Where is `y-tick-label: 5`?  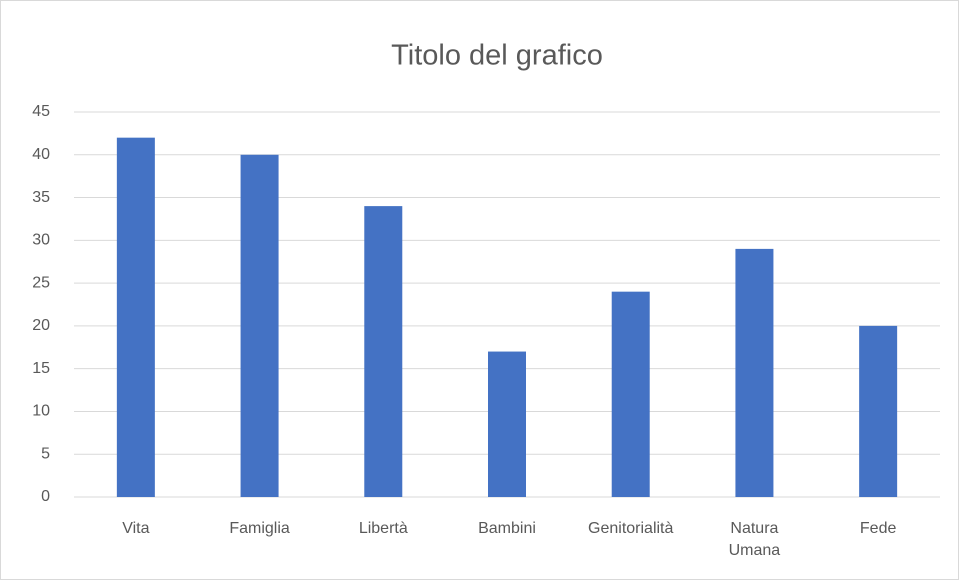
y-tick-label: 5 is located at coordinates (45, 453).